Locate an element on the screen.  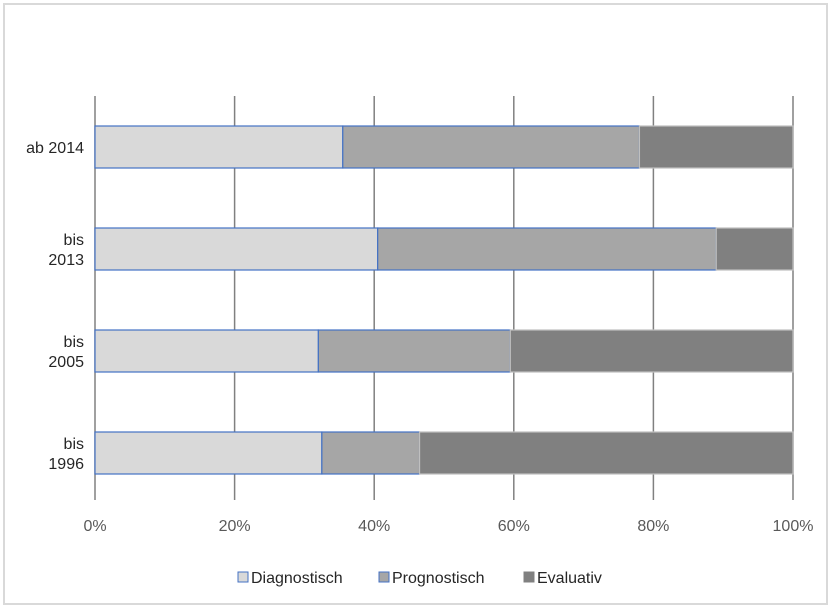
x-tick-label: 0% is located at coordinates (94, 526).